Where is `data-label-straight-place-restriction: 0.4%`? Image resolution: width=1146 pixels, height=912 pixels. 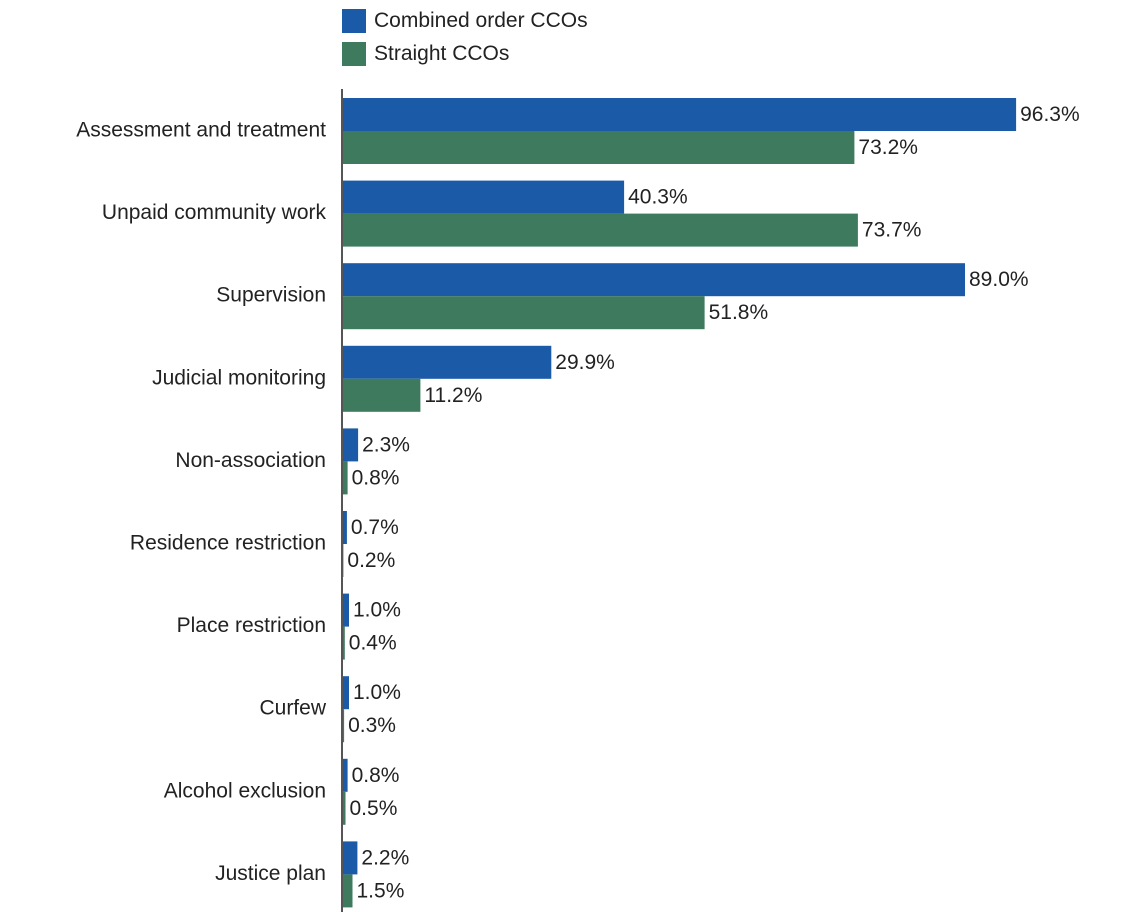 data-label-straight-place-restriction: 0.4% is located at coordinates (373, 643).